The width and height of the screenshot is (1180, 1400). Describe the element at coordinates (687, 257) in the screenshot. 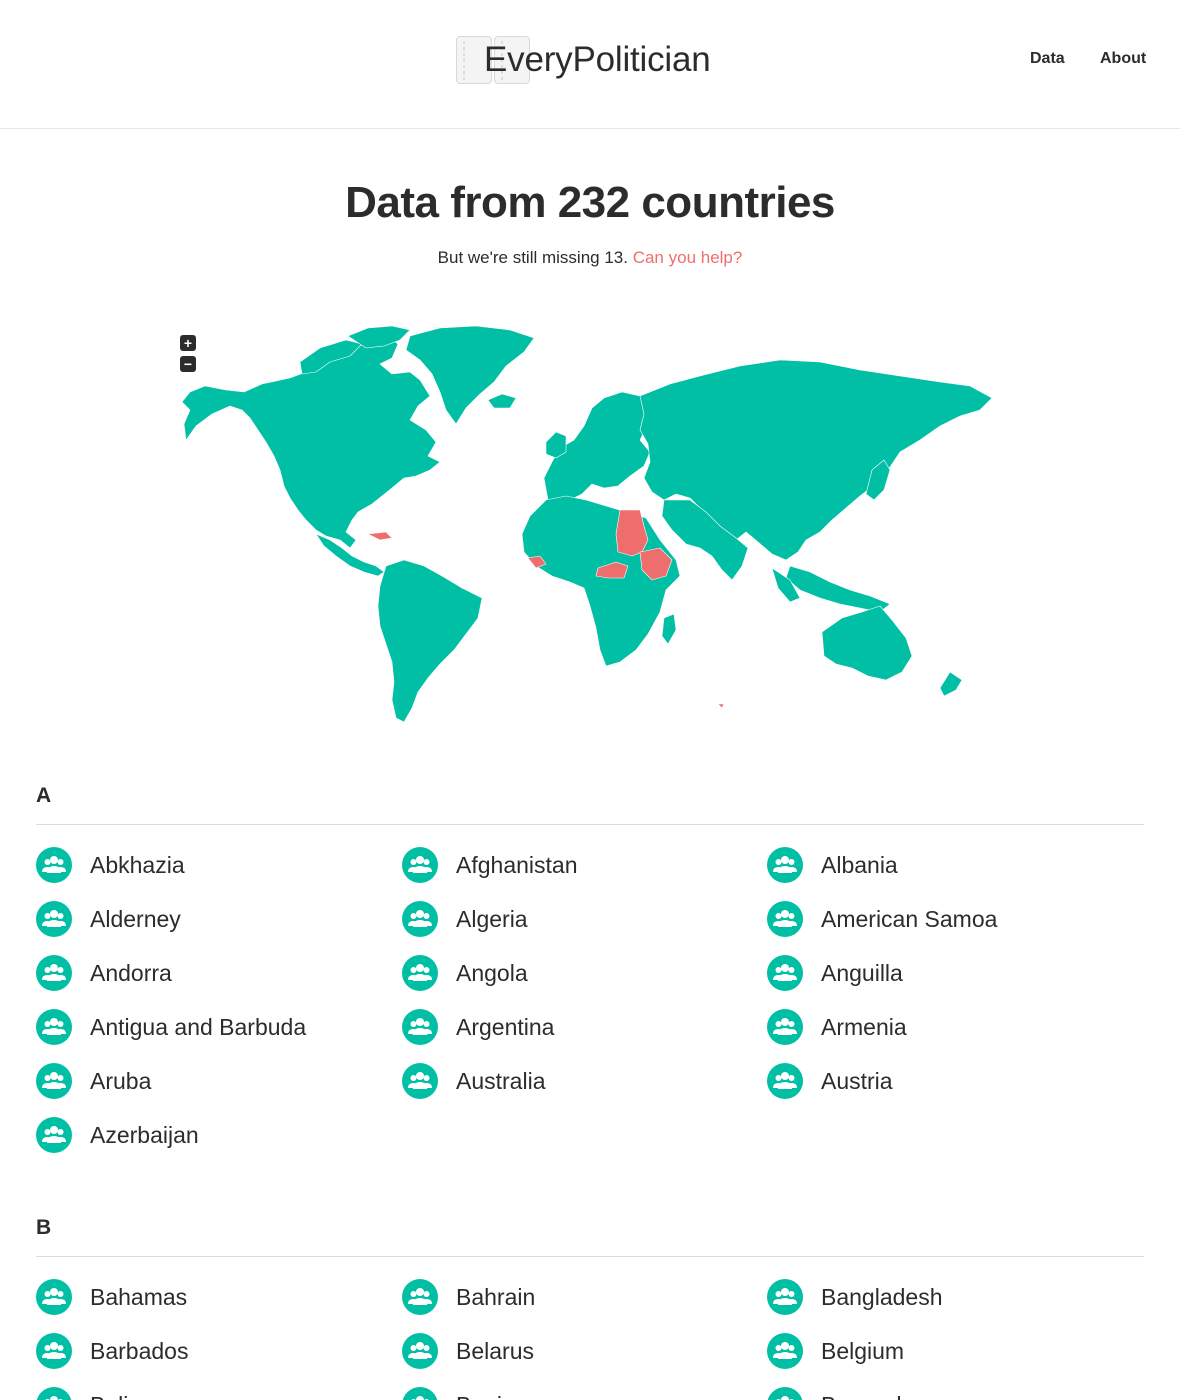

I see `help-link: Can you help?` at that location.